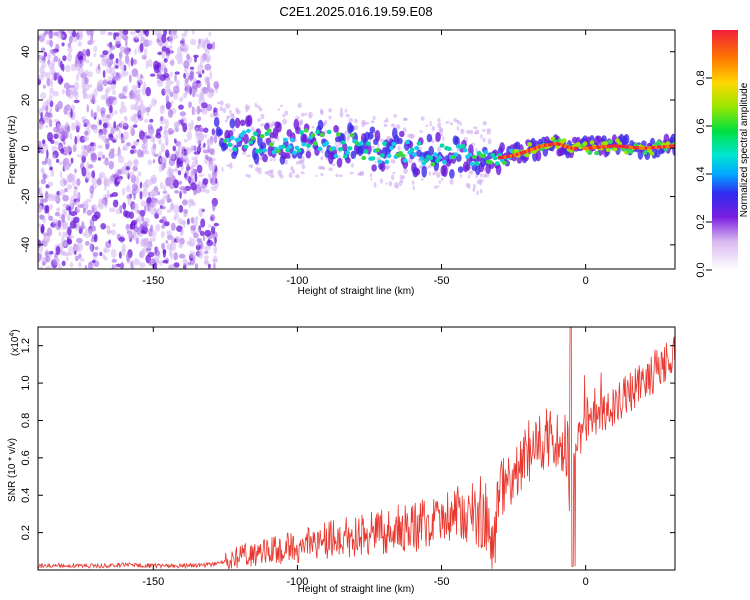  What do you see at coordinates (153, 281) in the screenshot?
I see `x-tick-label: -150` at bounding box center [153, 281].